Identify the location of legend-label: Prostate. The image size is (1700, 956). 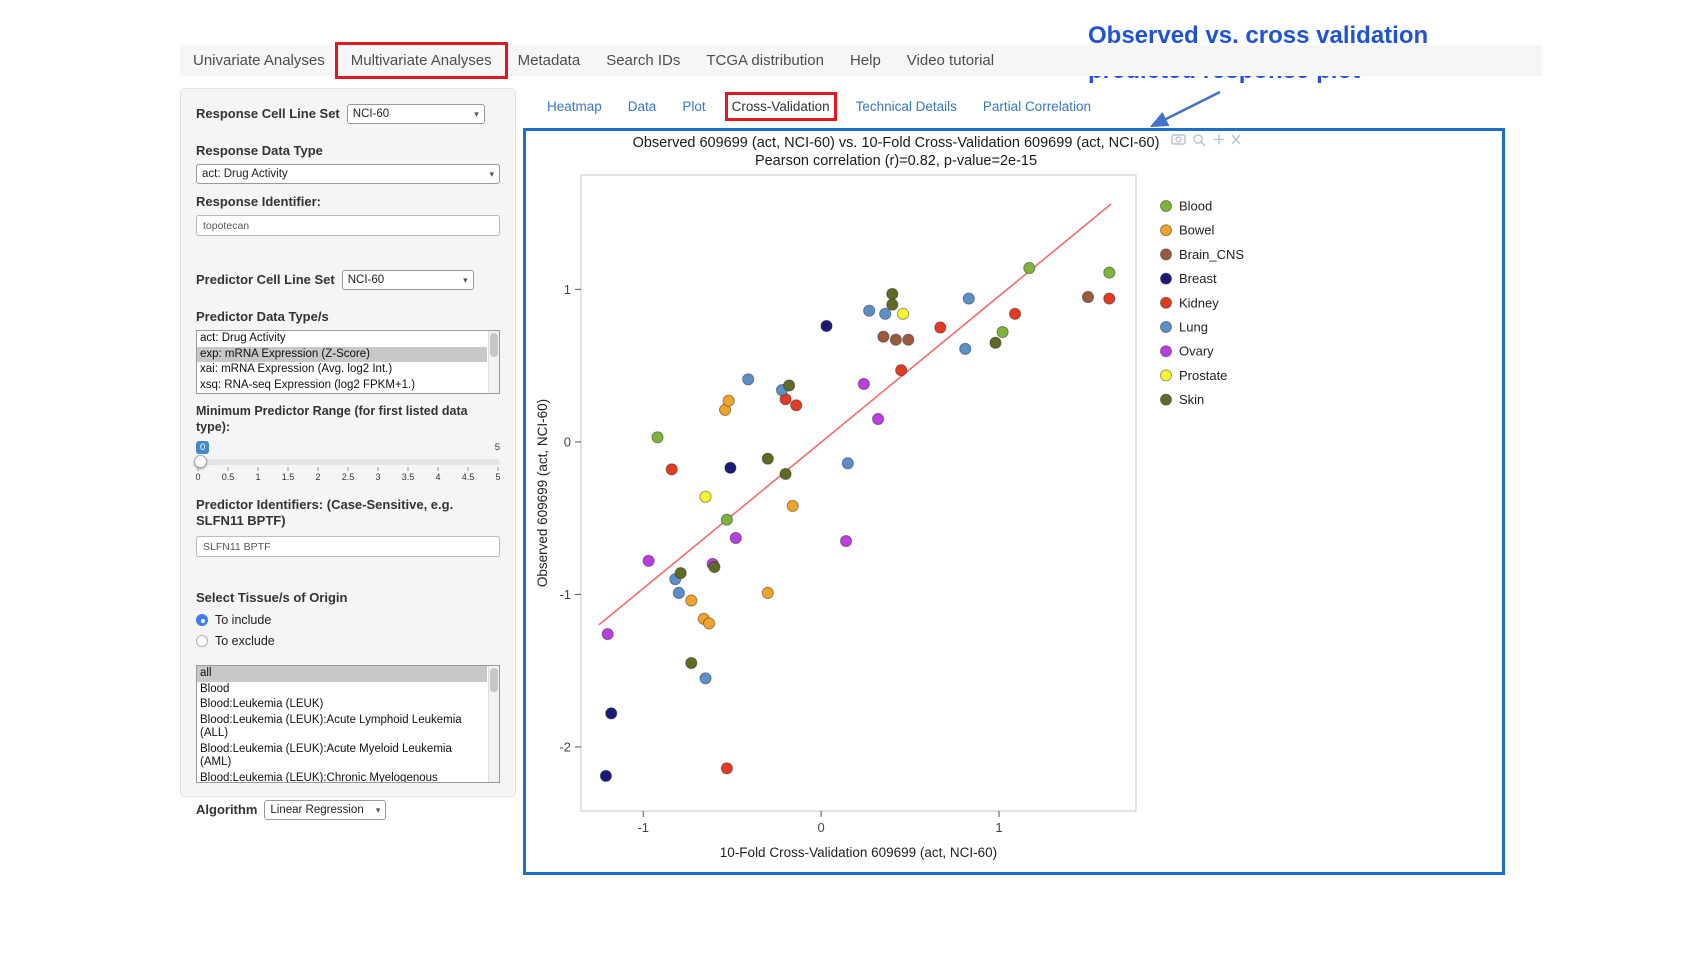
(1203, 375).